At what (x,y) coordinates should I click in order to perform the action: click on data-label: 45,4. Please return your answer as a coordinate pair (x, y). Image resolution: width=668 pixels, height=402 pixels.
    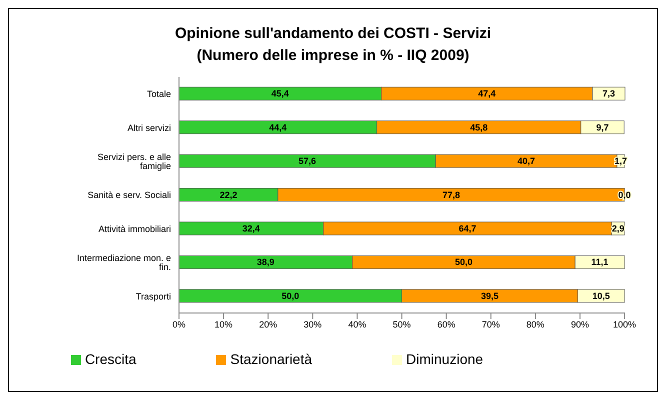
    Looking at the image, I should click on (280, 93).